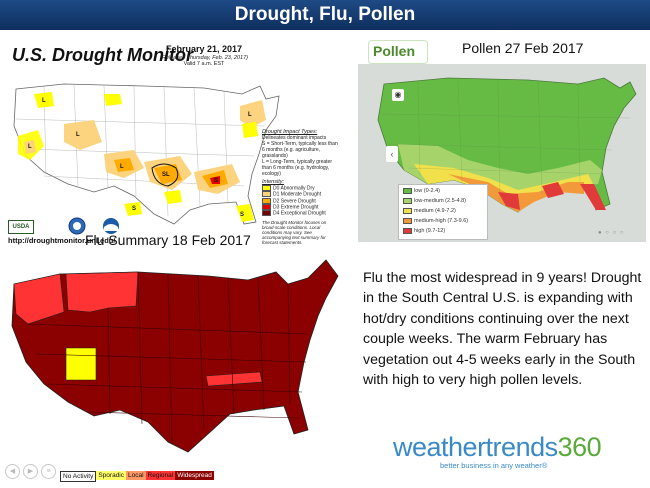 This screenshot has height=488, width=650. What do you see at coordinates (142, 157) in the screenshot?
I see `drought-areas` at bounding box center [142, 157].